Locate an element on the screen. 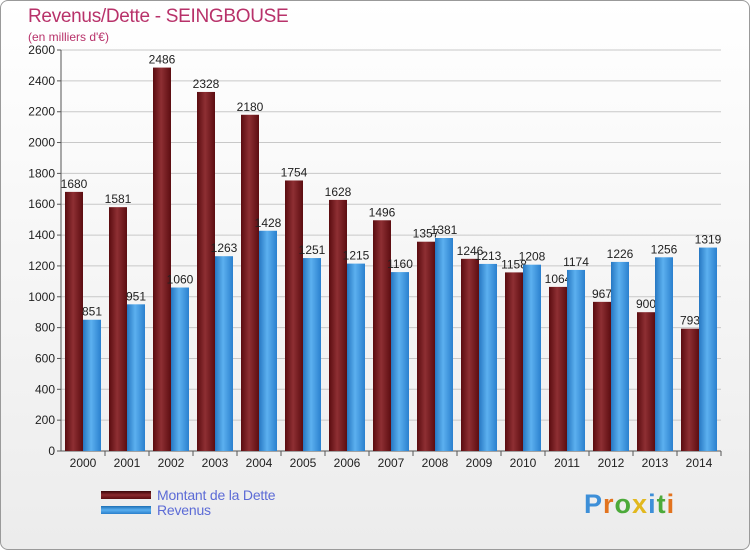  y-tick-label: 0 is located at coordinates (51, 451).